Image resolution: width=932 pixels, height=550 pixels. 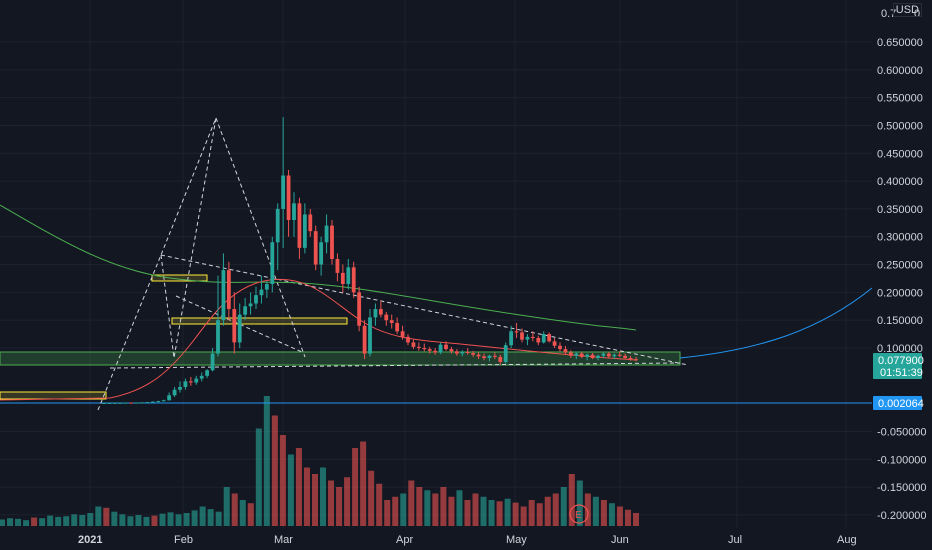 What do you see at coordinates (900, 154) in the screenshot?
I see `y-tick-label: 0.450000` at bounding box center [900, 154].